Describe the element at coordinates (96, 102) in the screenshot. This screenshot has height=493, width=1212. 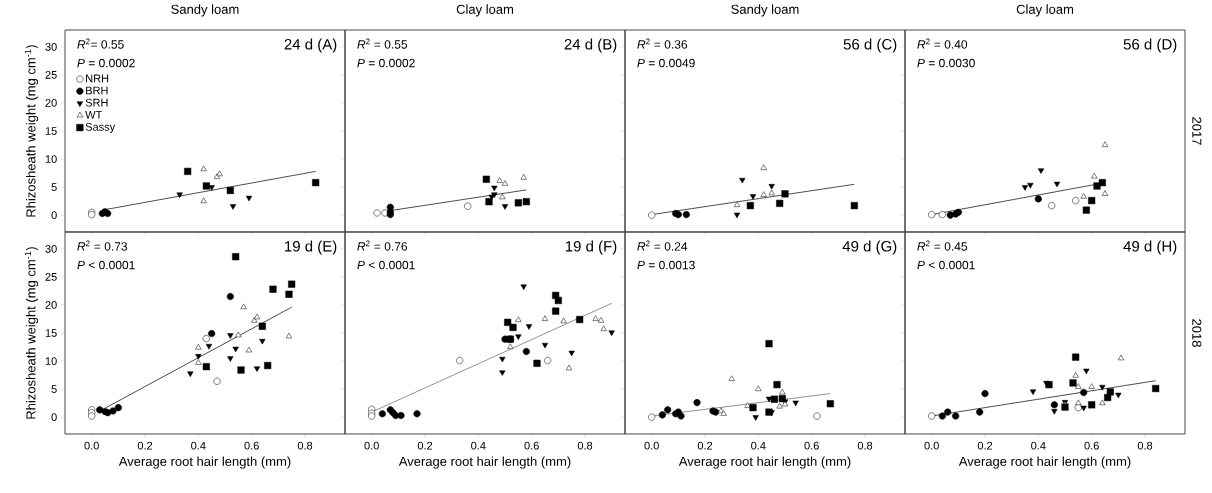
I see `legend-label: SRH` at that location.